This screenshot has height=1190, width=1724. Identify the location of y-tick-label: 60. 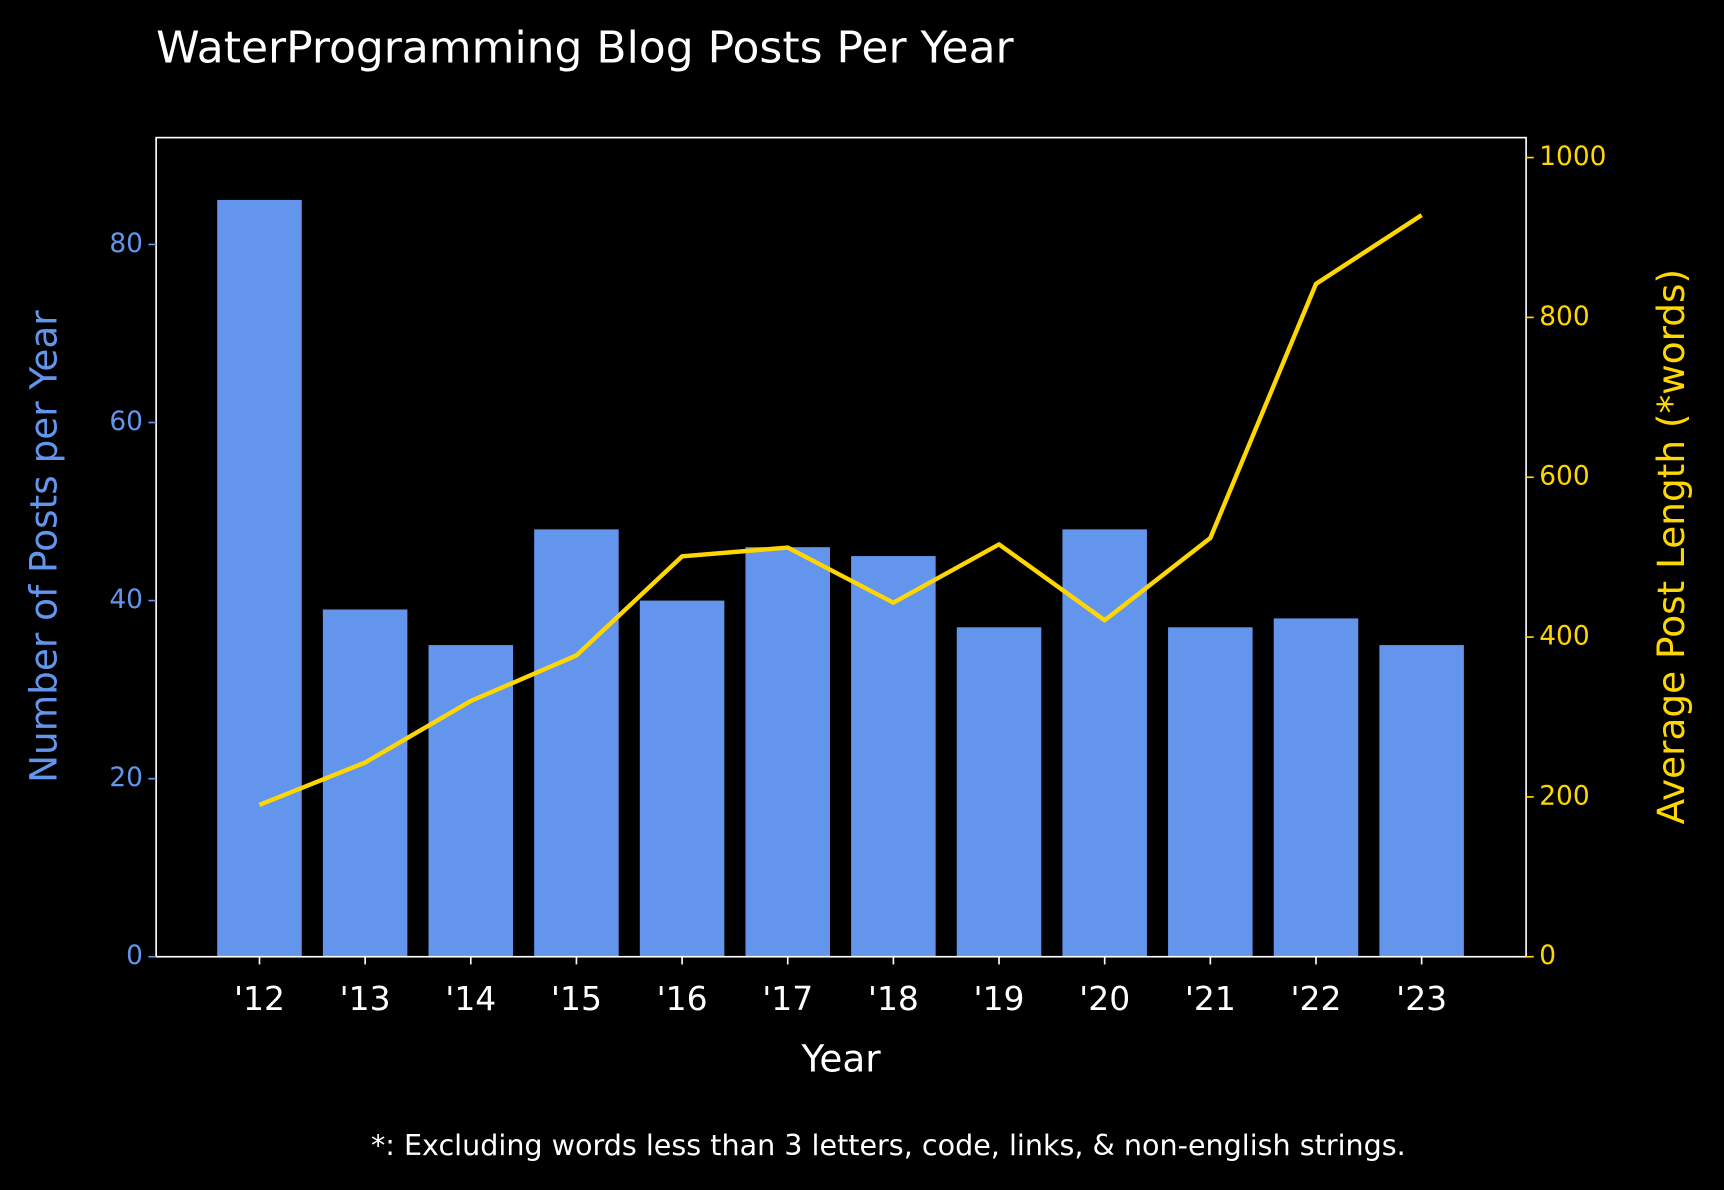
(126, 422).